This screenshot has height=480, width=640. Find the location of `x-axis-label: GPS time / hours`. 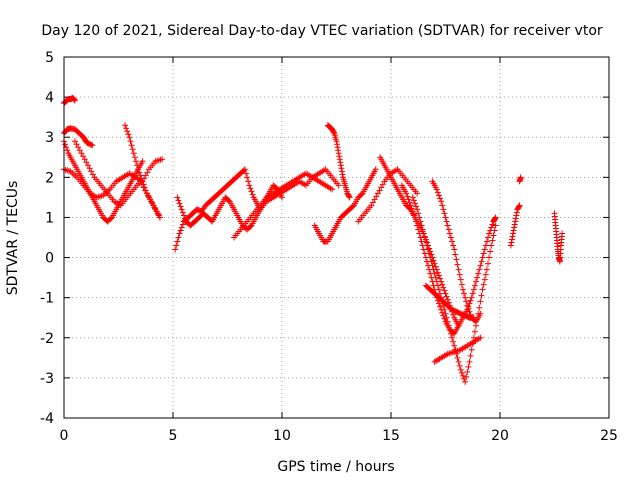

x-axis-label: GPS time / hours is located at coordinates (335, 467).